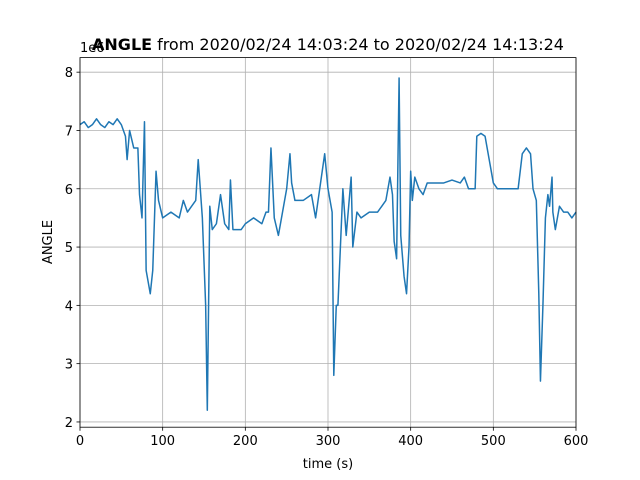  What do you see at coordinates (69, 306) in the screenshot?
I see `y-tick-label: 4` at bounding box center [69, 306].